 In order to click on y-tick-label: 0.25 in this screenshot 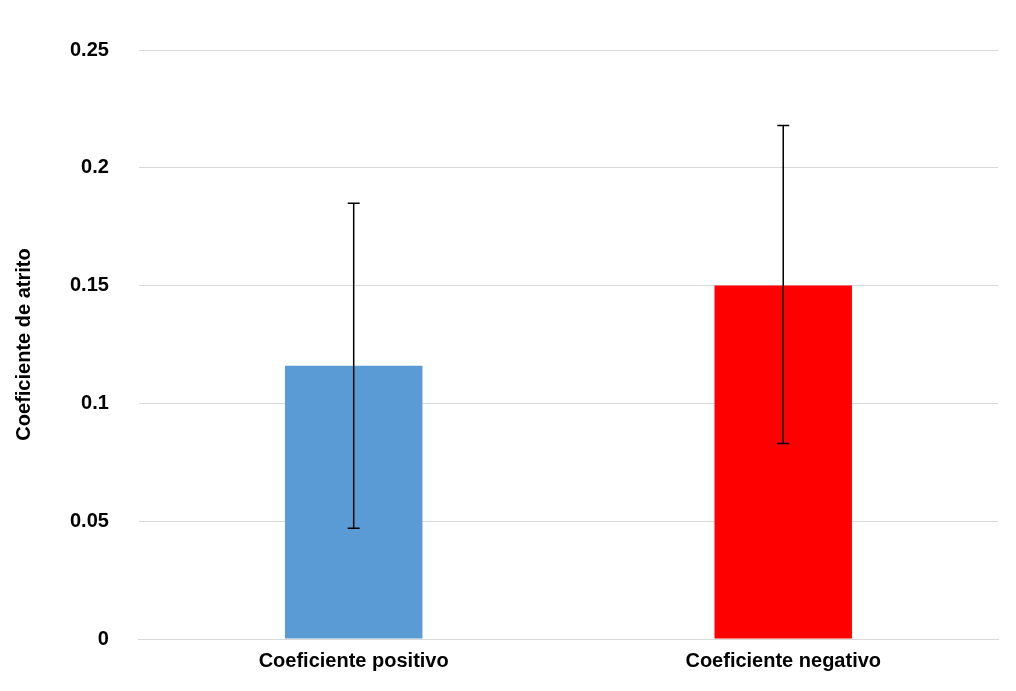, I will do `click(89, 48)`.